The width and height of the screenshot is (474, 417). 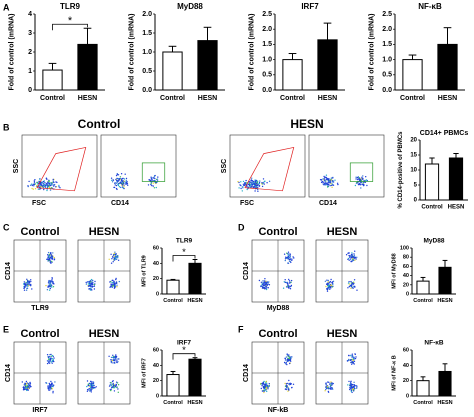 What do you see at coordinates (433, 343) in the screenshot?
I see `chart-title: NF-κB` at bounding box center [433, 343].